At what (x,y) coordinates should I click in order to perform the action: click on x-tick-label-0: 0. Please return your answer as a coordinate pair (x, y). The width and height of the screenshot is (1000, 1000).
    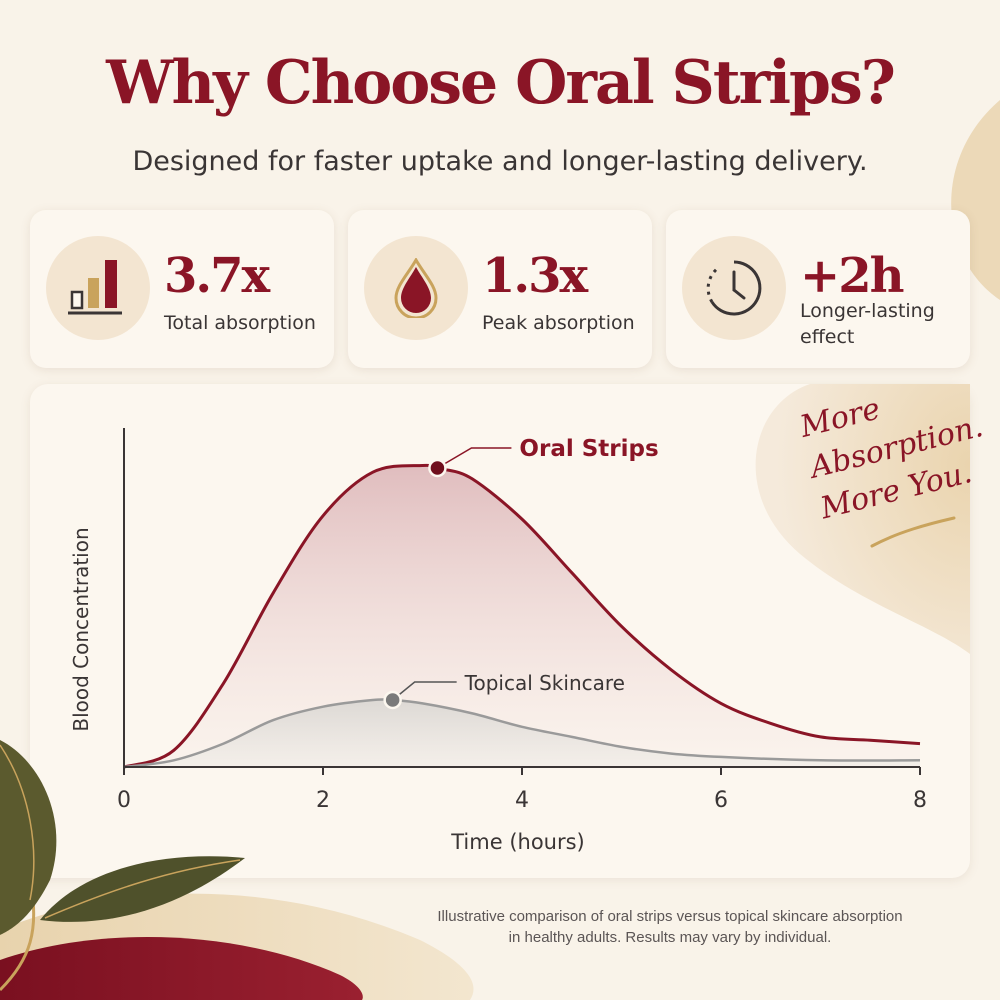
    Looking at the image, I should click on (124, 800).